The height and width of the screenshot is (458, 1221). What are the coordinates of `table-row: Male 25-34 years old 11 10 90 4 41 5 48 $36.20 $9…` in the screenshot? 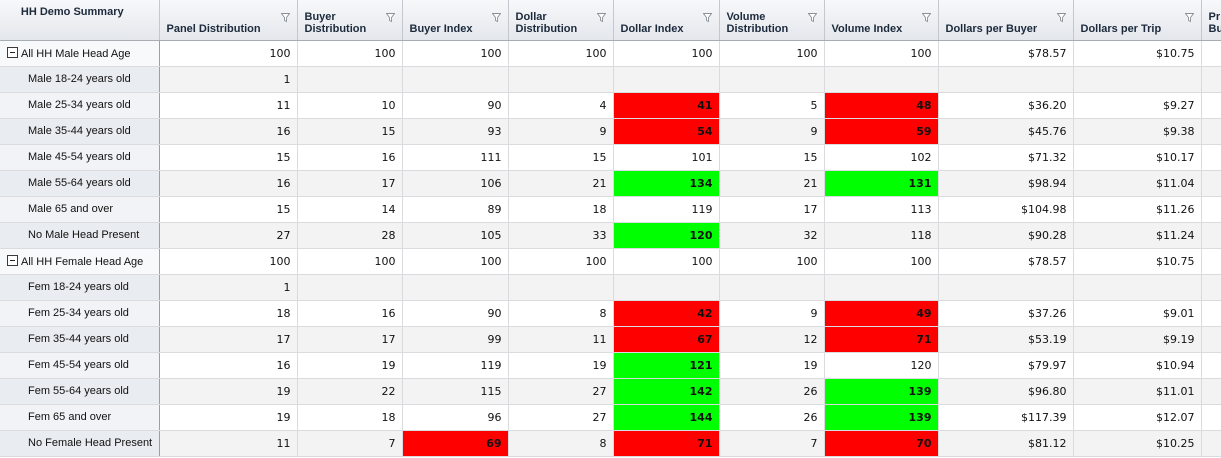 It's located at (610, 105).